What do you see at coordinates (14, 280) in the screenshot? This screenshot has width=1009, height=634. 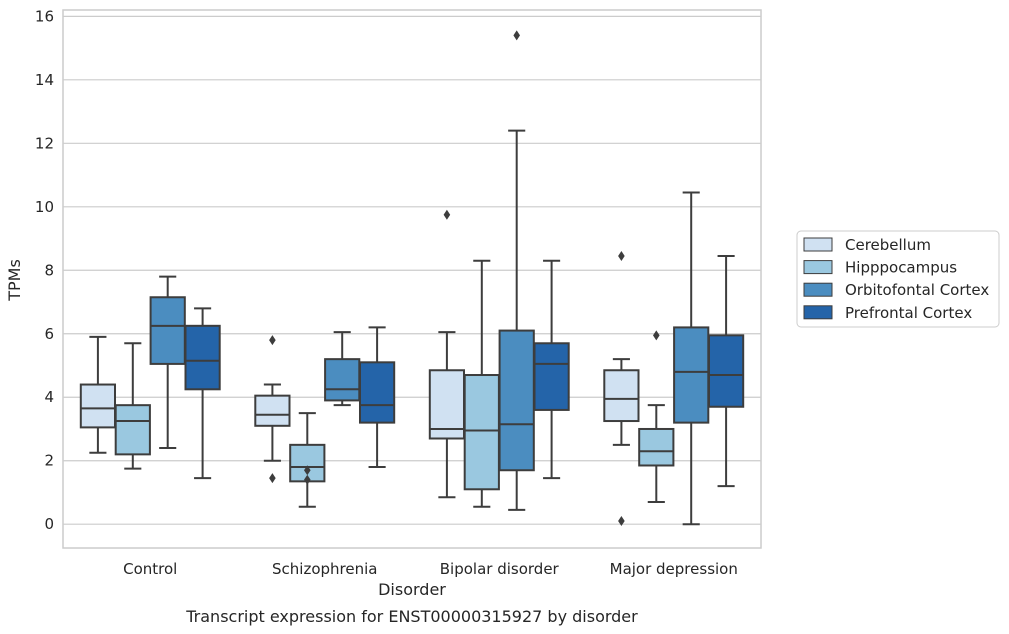 I see `y-axis-title: TPMs` at bounding box center [14, 280].